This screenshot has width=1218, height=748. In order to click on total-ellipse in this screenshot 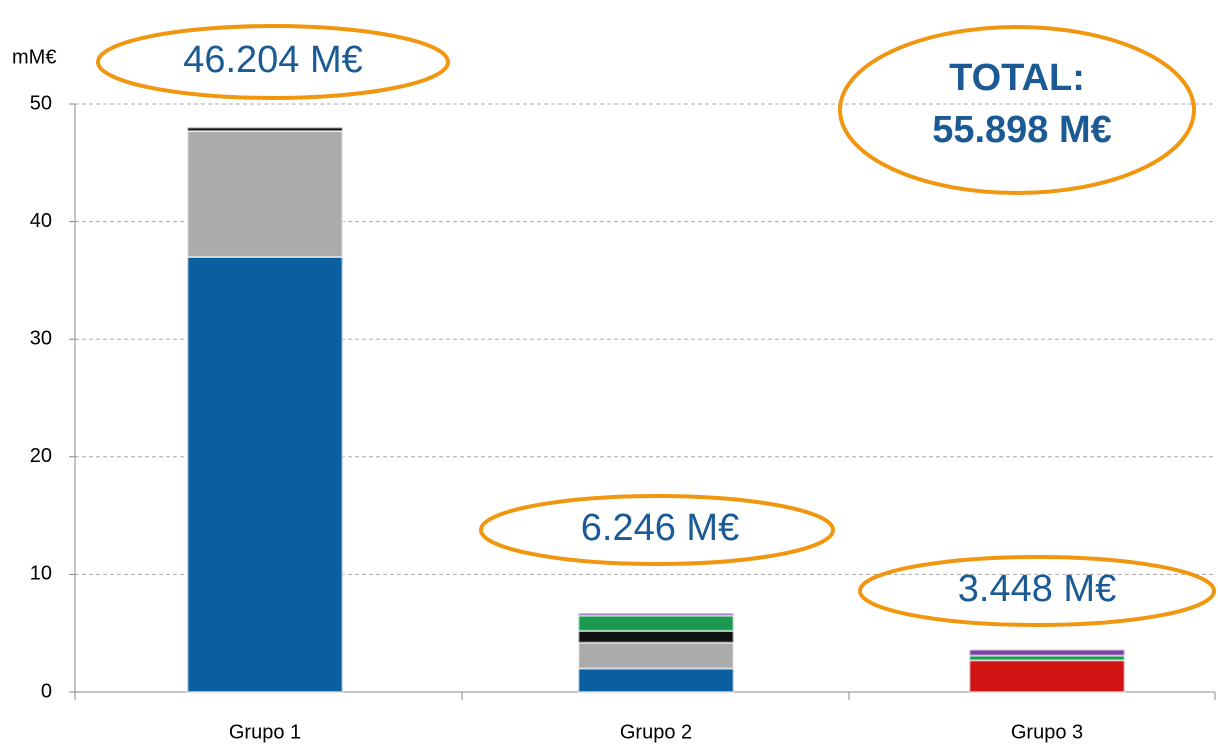, I will do `click(1017, 110)`.